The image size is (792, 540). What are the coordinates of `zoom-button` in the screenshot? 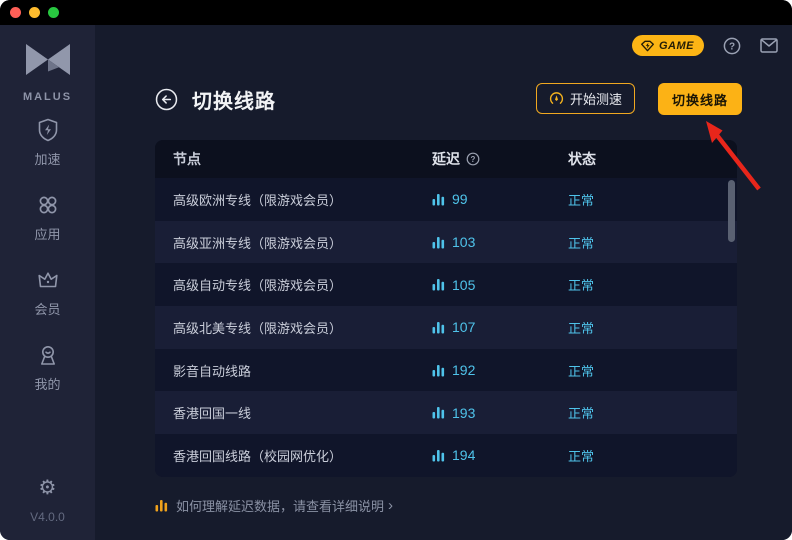 It's located at (53, 12).